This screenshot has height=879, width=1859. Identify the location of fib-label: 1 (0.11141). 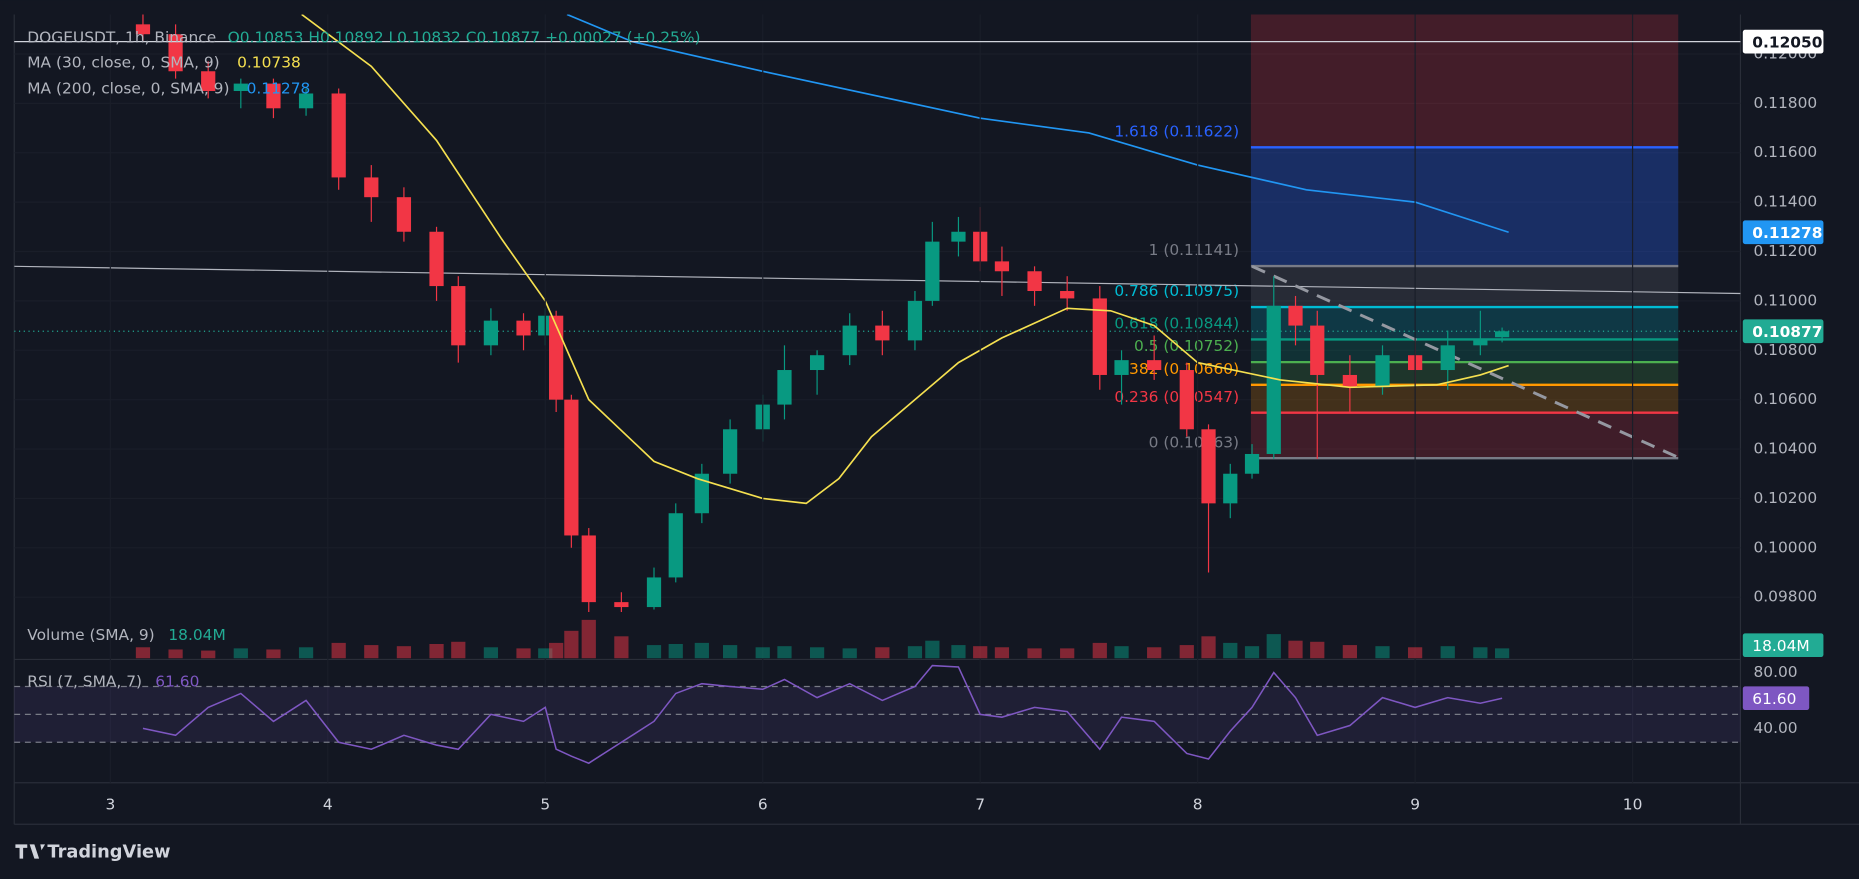
(1194, 250).